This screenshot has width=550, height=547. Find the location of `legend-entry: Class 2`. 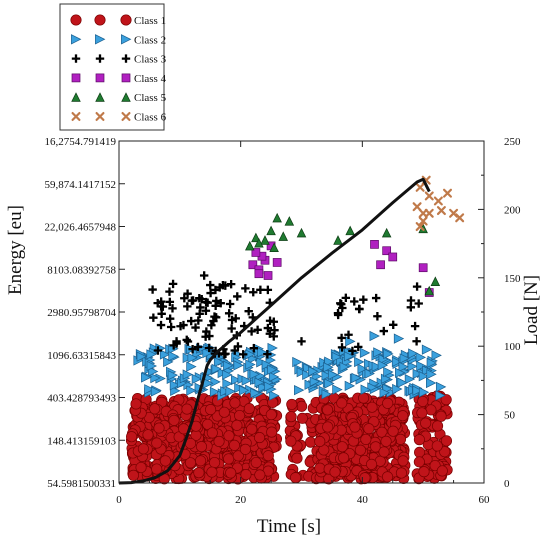

legend-entry: Class 2 is located at coordinates (118, 40).